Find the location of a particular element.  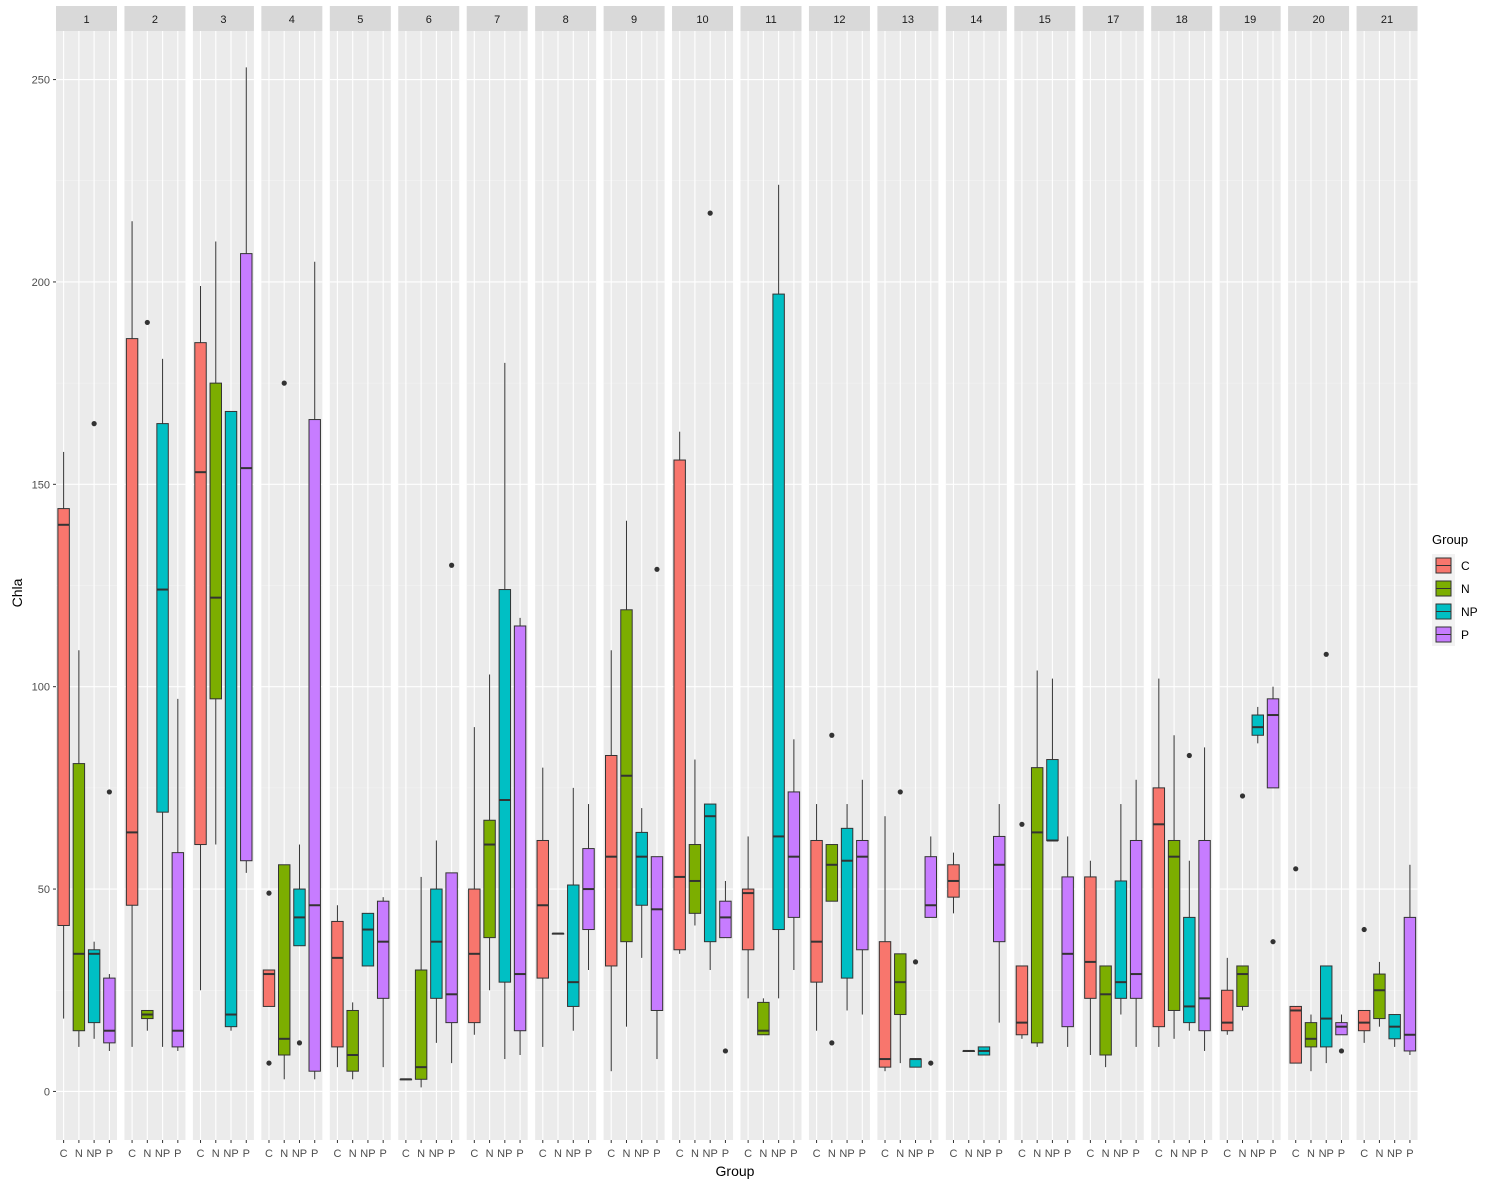

legend-label: P is located at coordinates (1465, 635).